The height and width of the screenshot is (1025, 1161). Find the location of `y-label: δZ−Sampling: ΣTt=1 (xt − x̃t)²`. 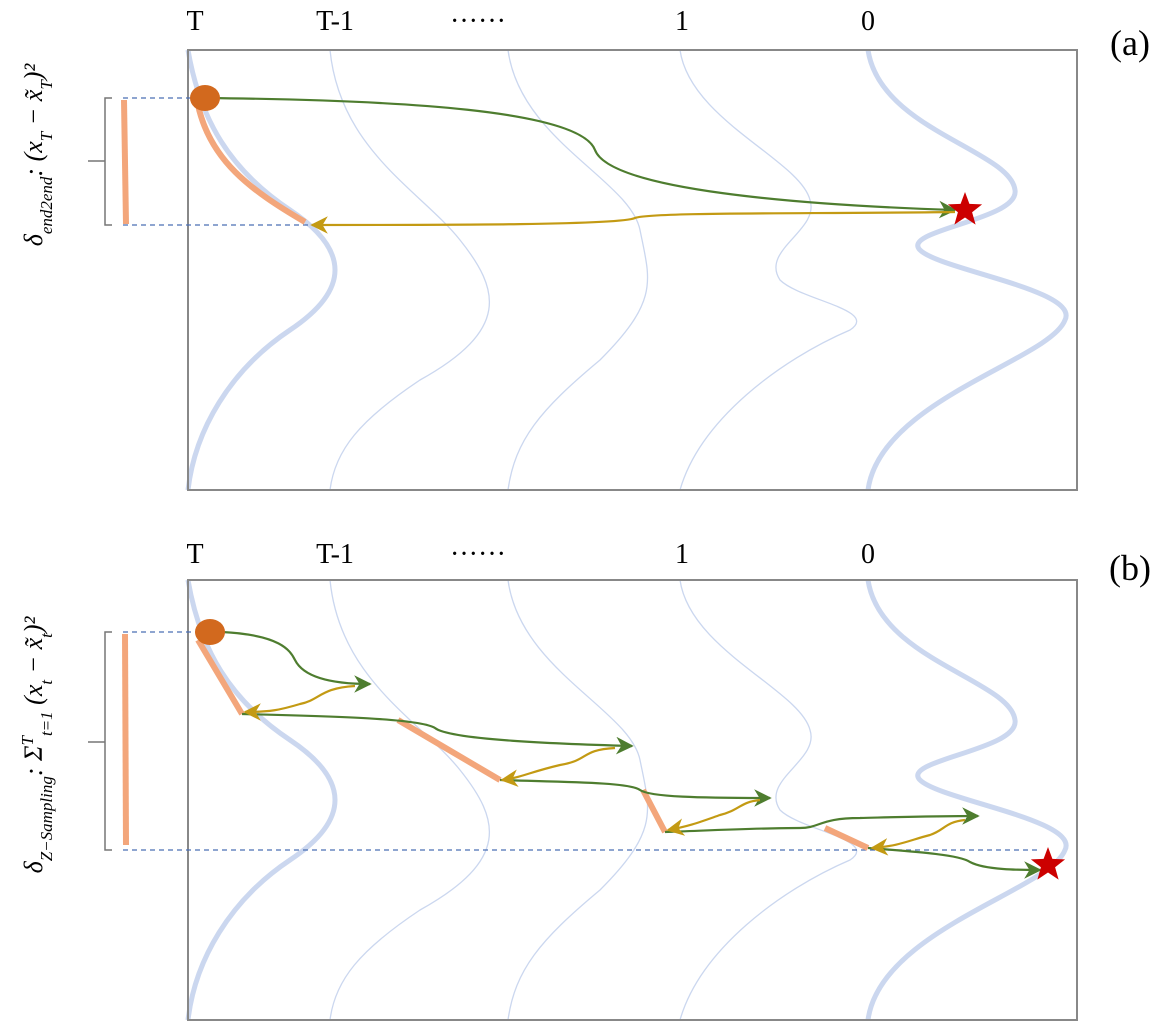

y-label: δZ−Sampling: ΣTt=1 (xt − x̃t)² is located at coordinates (37, 744).